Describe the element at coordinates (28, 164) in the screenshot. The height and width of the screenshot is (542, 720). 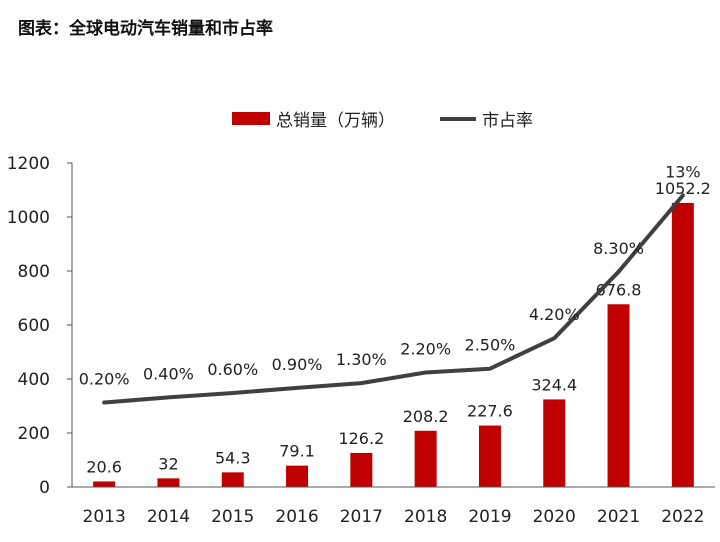
I see `y-tick-label: 1200` at that location.